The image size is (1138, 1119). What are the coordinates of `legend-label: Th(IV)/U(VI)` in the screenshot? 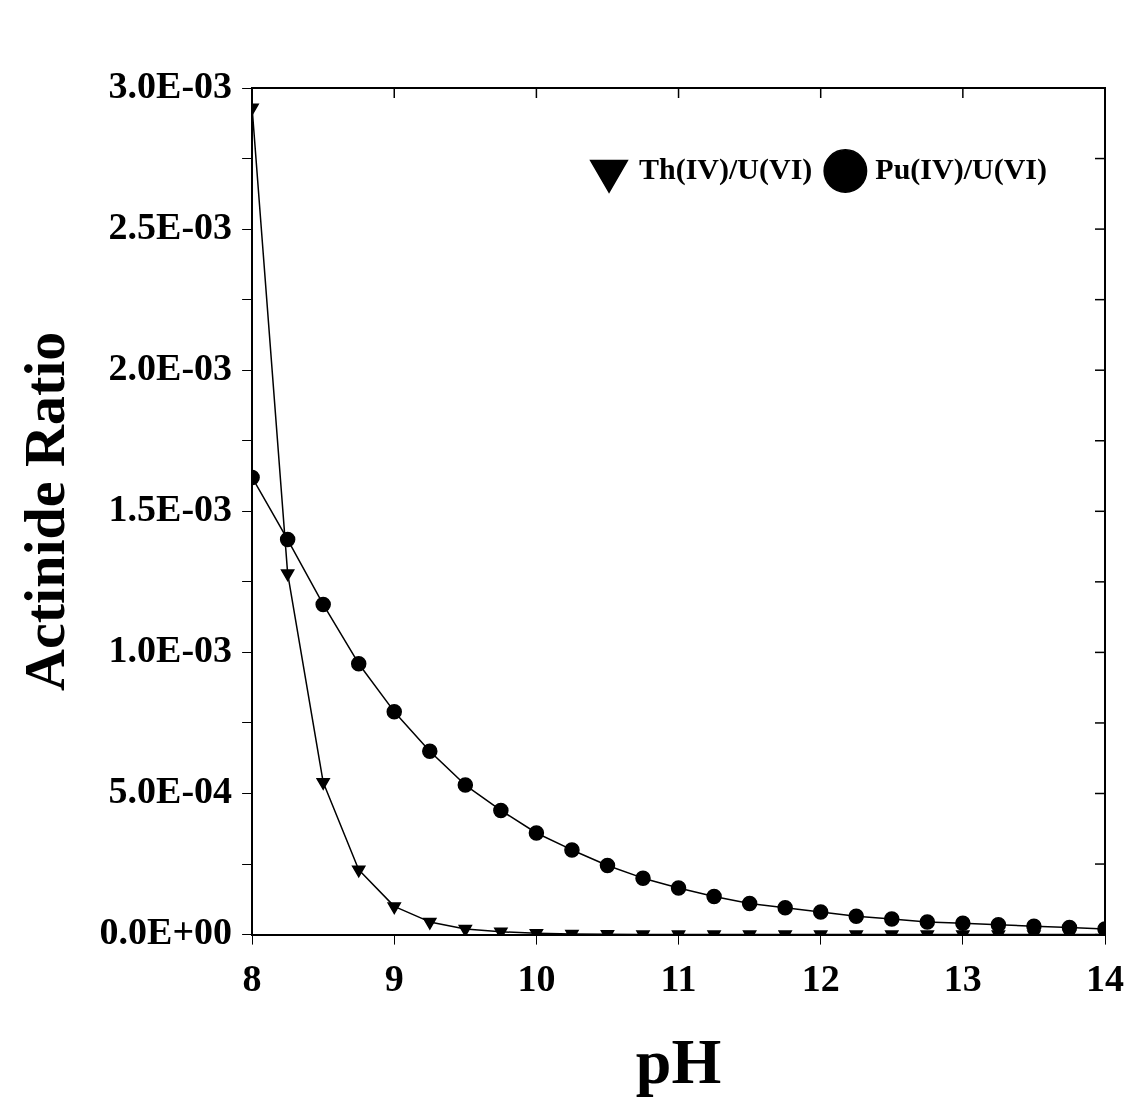 It's located at (726, 168).